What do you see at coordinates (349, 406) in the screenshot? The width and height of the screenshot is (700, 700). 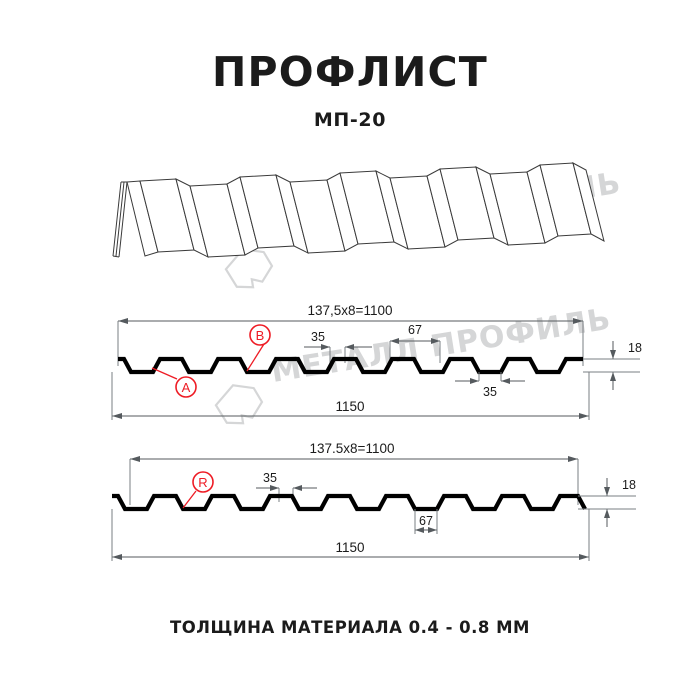 I see `dim-label-1150-top: 1150` at bounding box center [349, 406].